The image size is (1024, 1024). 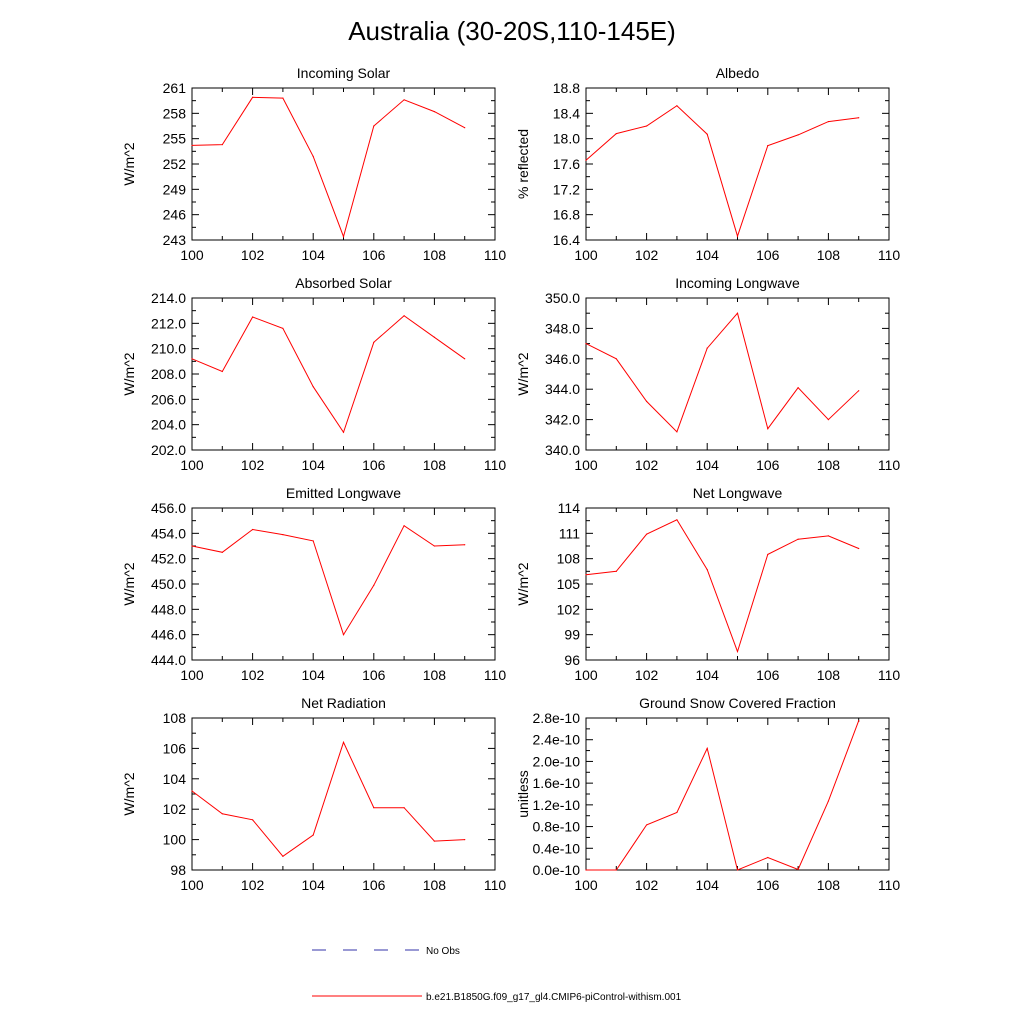 I want to click on y-tick-label: 255, so click(x=175, y=139).